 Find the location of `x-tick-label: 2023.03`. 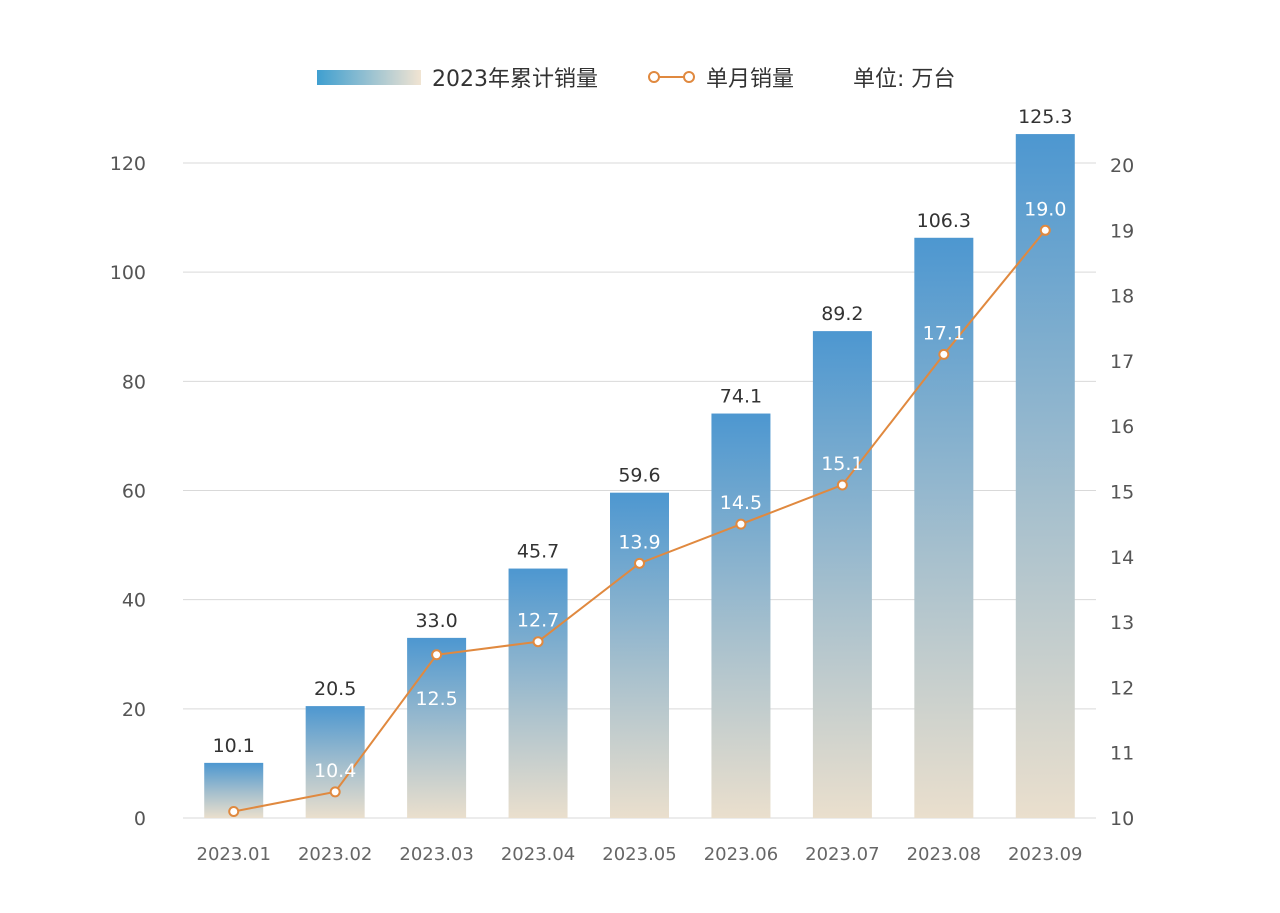

x-tick-label: 2023.03 is located at coordinates (436, 854).